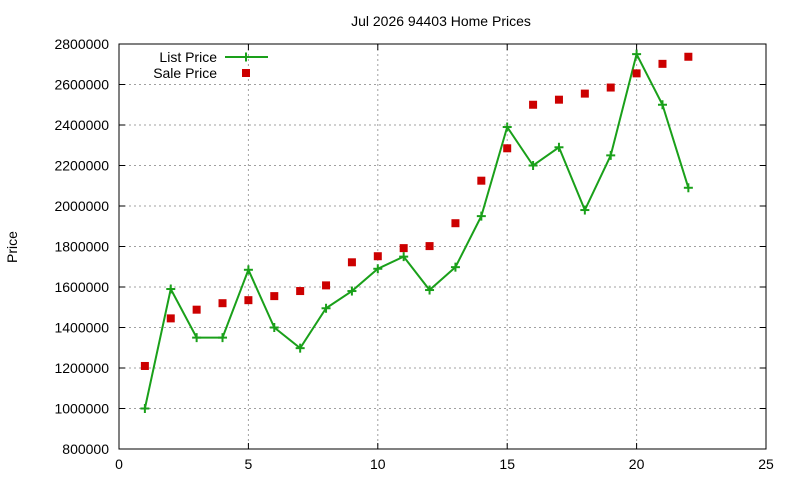 Image resolution: width=800 pixels, height=480 pixels. I want to click on x-tick-label: 15, so click(507, 464).